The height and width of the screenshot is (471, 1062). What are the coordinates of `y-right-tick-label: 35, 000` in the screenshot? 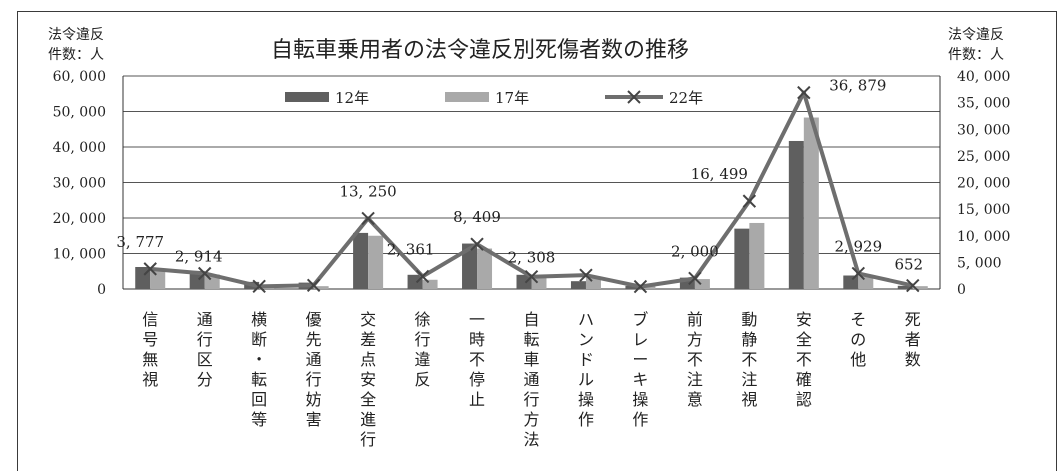 It's located at (983, 104).